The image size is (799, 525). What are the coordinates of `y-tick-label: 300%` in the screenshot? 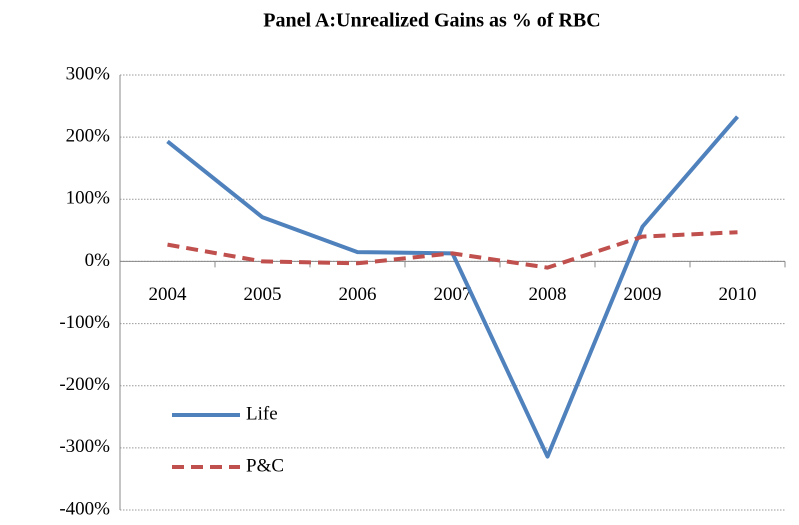 It's located at (88, 73).